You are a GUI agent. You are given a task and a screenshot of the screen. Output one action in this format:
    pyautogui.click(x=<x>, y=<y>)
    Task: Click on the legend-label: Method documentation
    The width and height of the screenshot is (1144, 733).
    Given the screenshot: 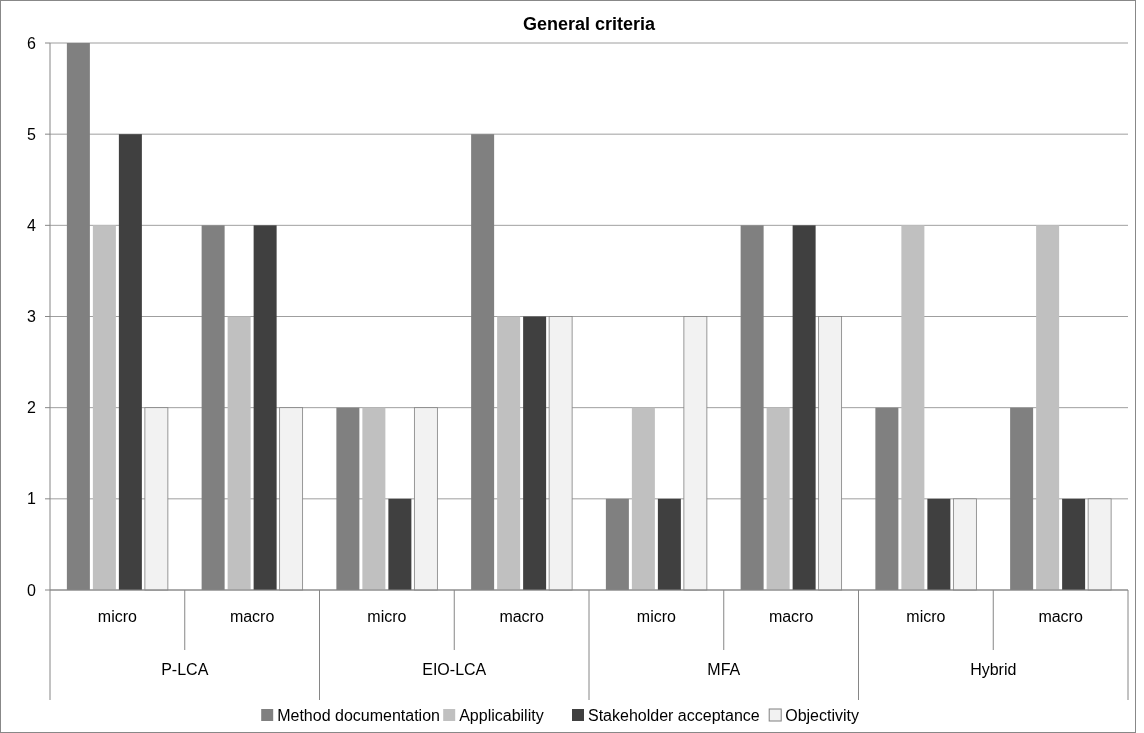 What is the action you would take?
    pyautogui.click(x=358, y=715)
    